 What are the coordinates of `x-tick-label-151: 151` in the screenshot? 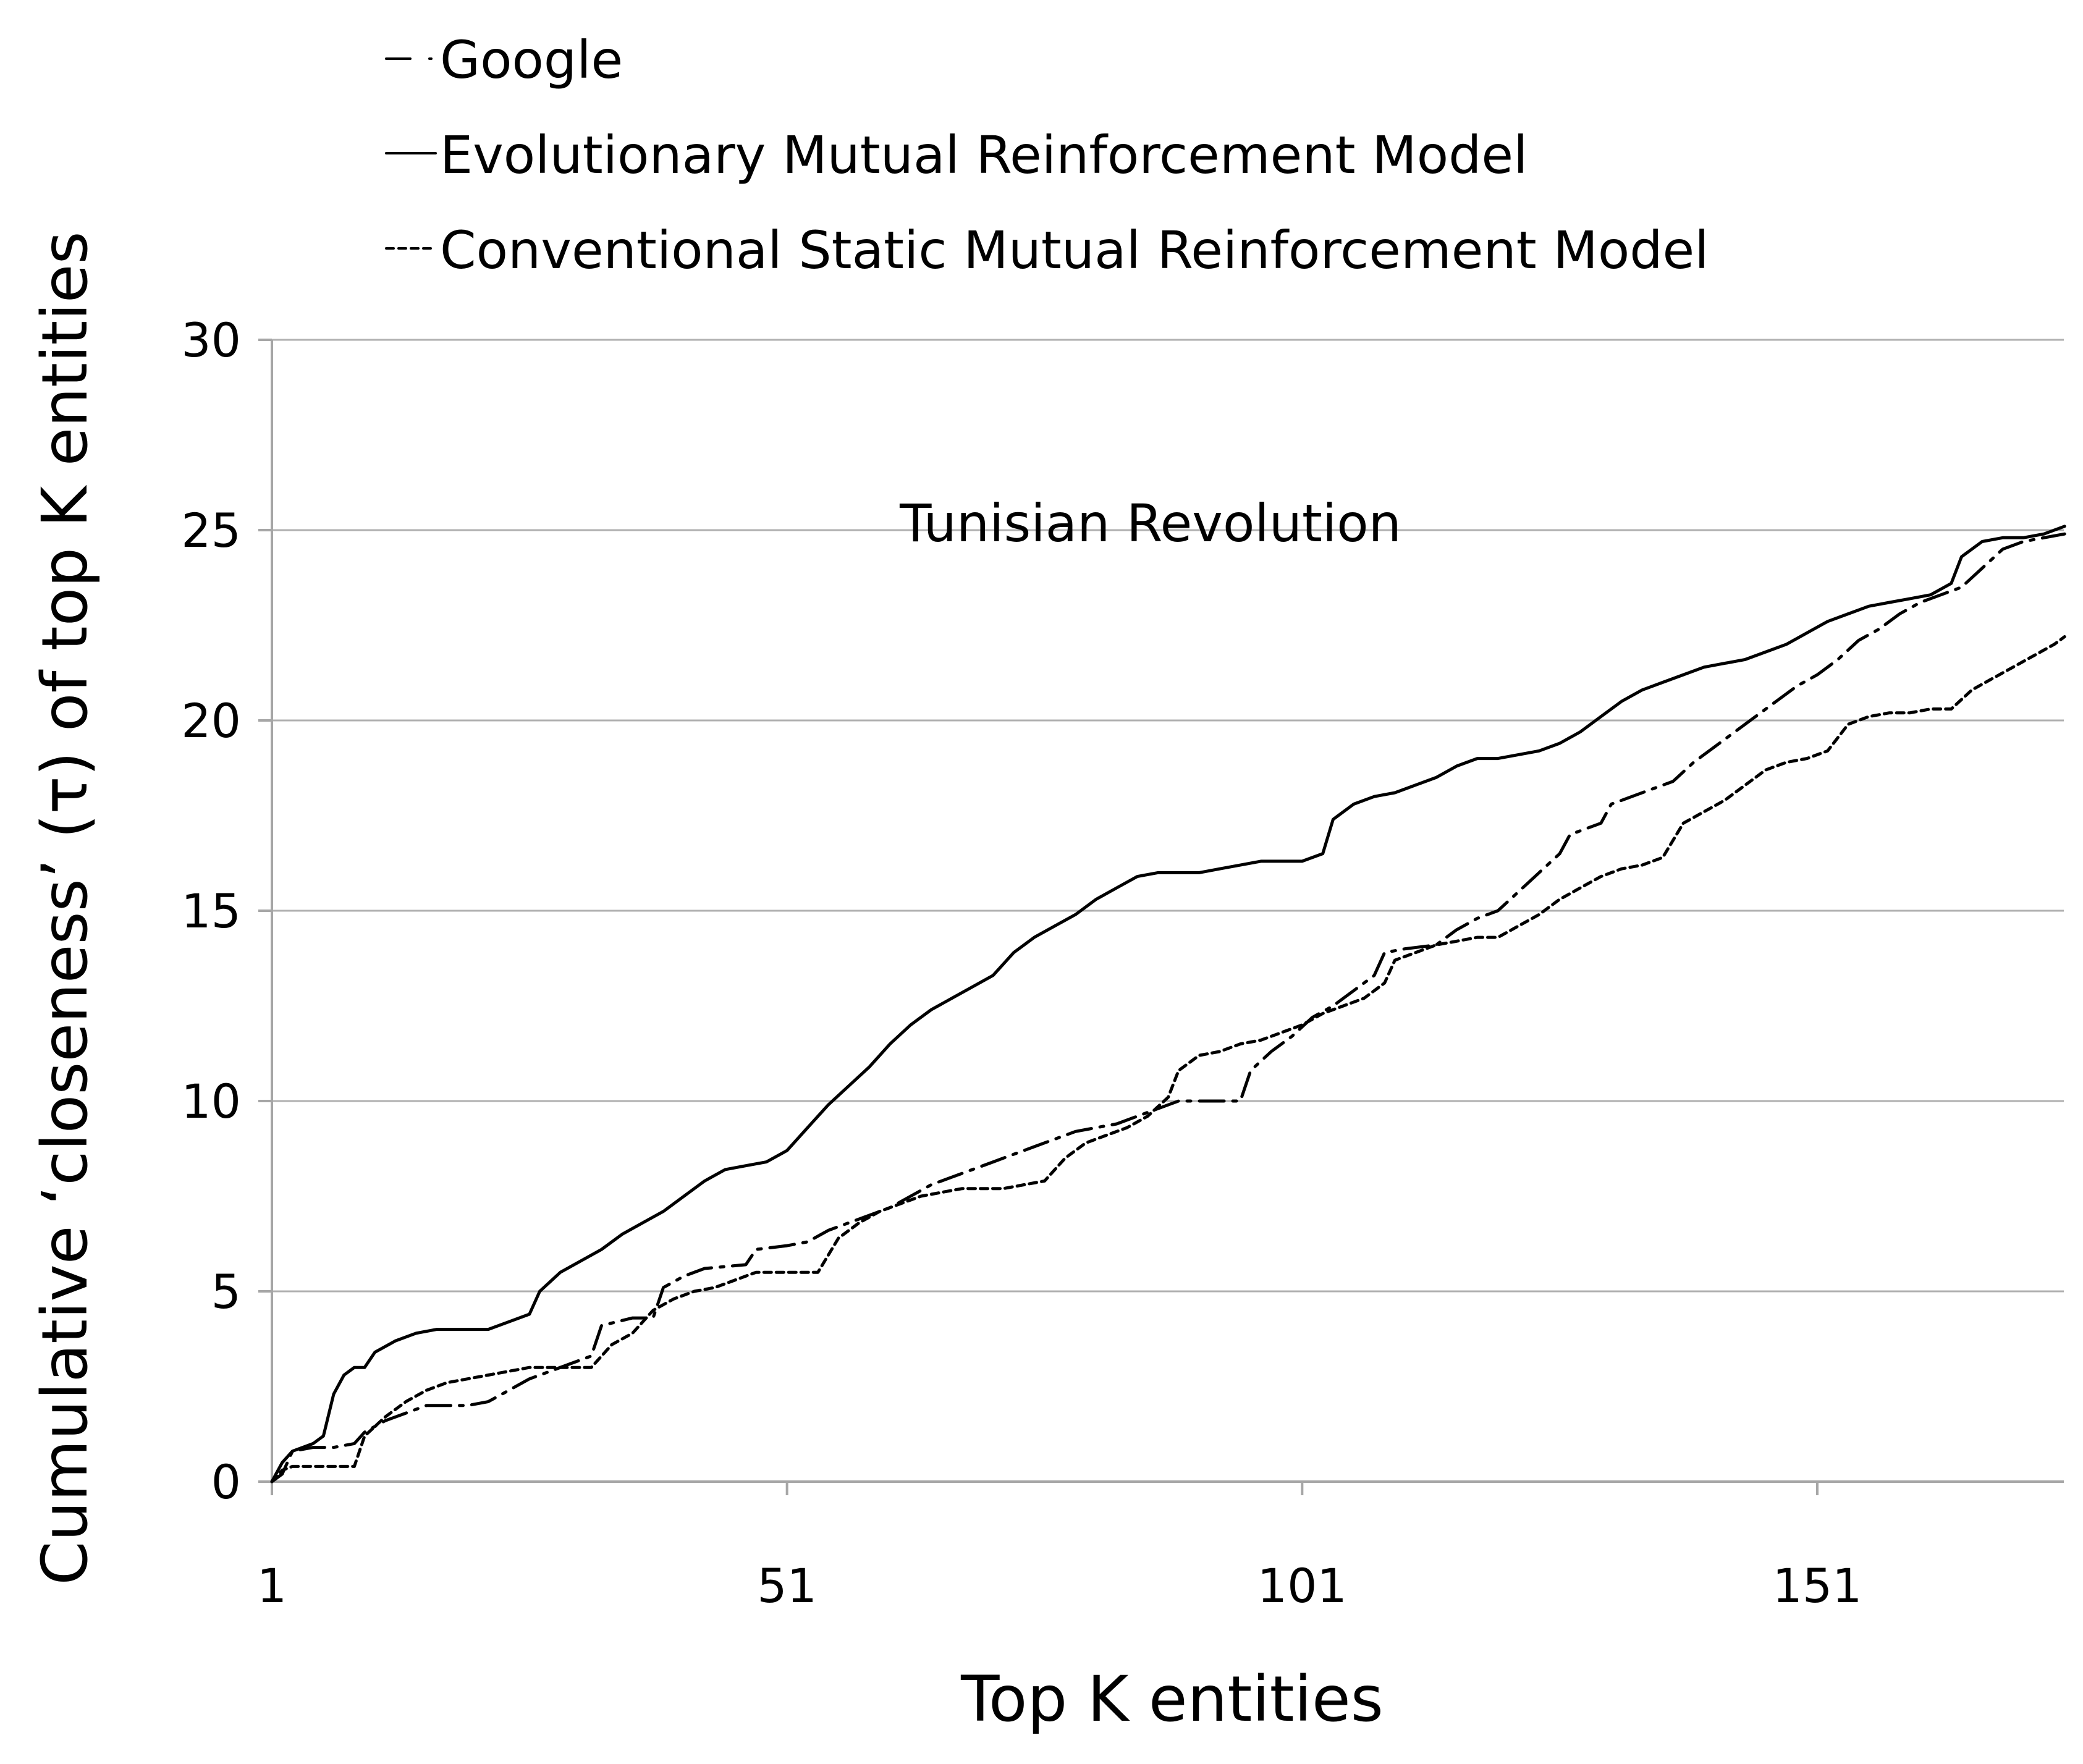 It's located at (1817, 1585).